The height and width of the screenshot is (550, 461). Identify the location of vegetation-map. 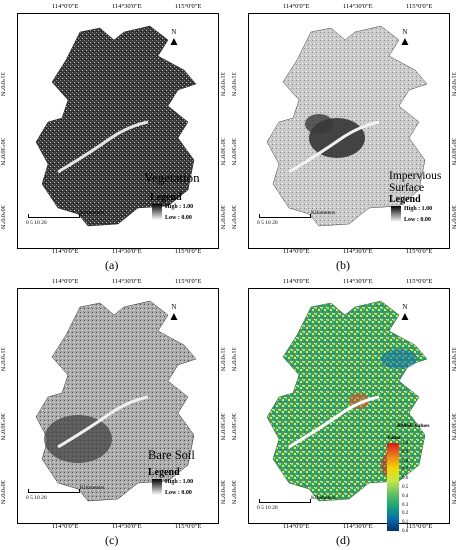
(116, 126).